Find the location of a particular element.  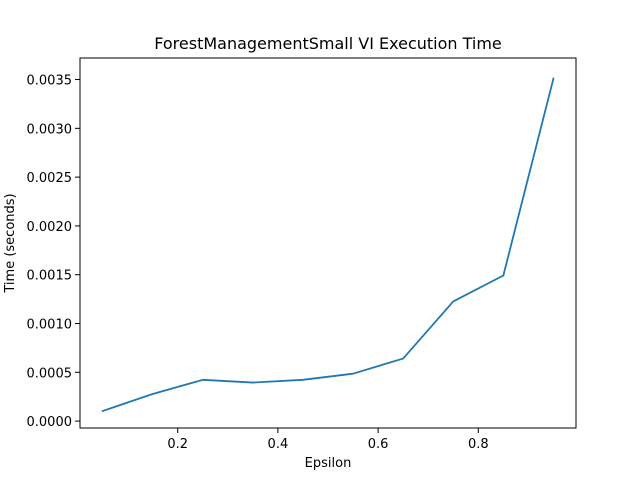

chart-title: ForestManagementSmall VI Execution Time is located at coordinates (328, 43).